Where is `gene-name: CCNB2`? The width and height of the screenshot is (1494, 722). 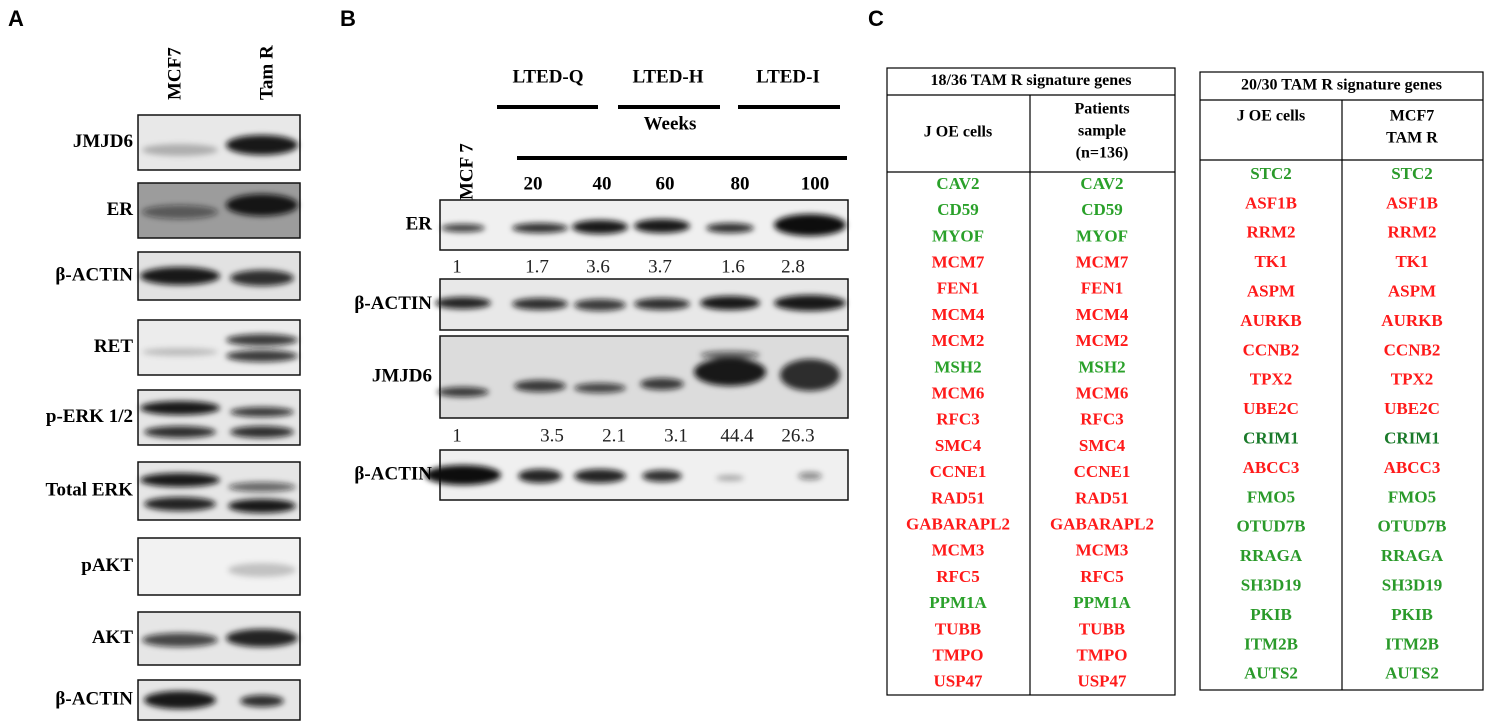 gene-name: CCNB2 is located at coordinates (1271, 349).